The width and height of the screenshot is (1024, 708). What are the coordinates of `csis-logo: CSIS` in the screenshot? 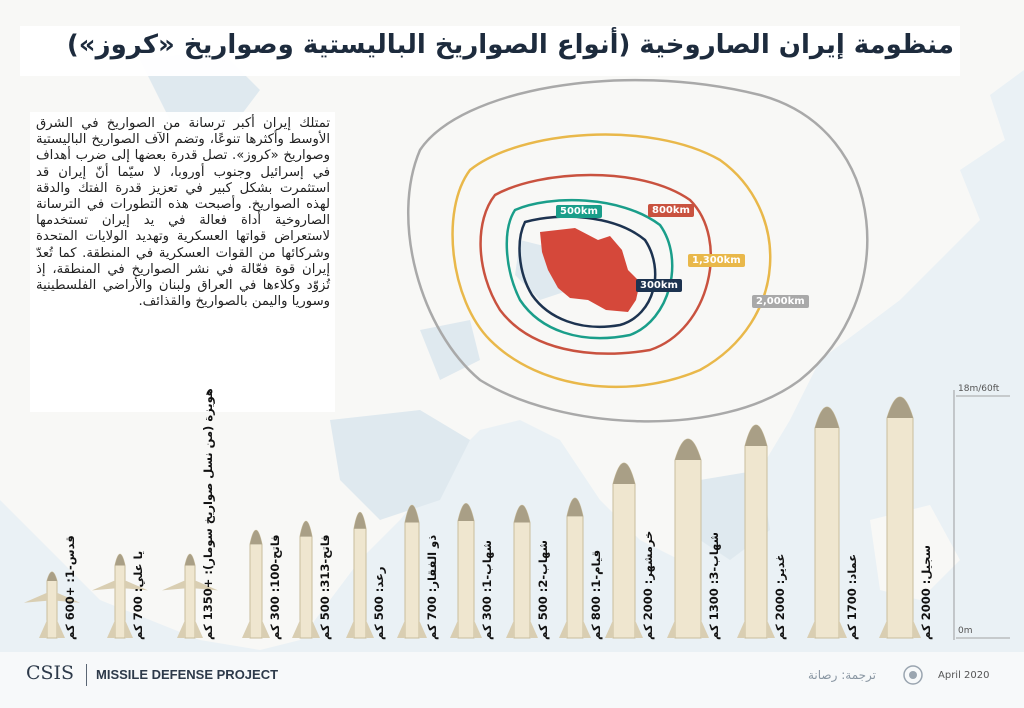 It's located at (50, 673).